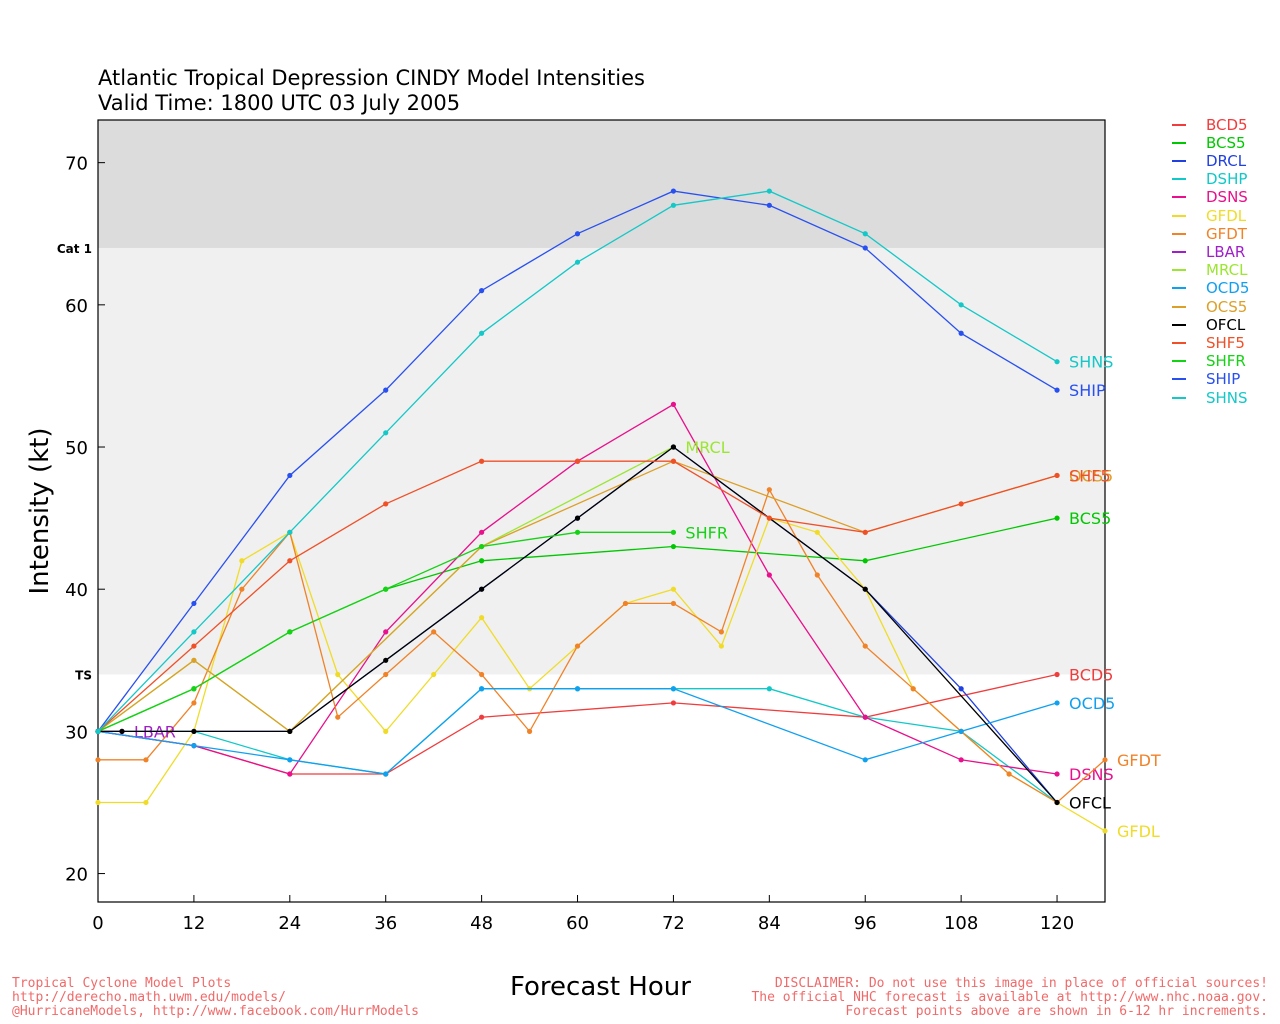  What do you see at coordinates (1057, 923) in the screenshot?
I see `x-tick-label: 120` at bounding box center [1057, 923].